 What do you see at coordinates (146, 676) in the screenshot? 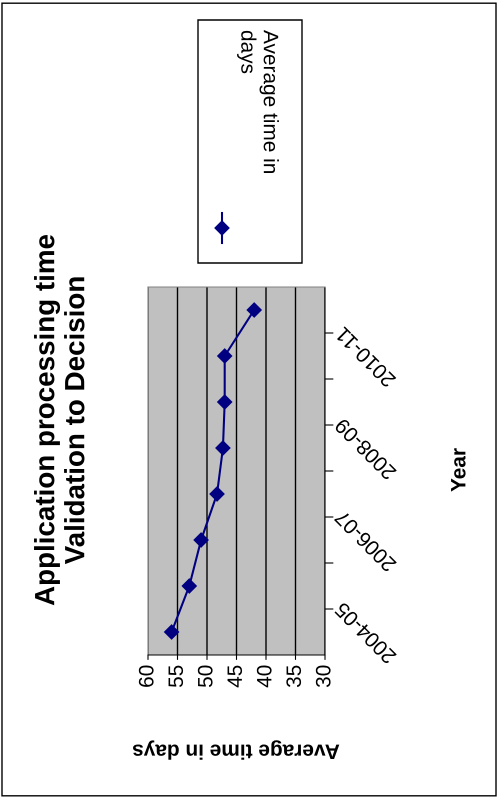
I see `x-tick-label: 60` at bounding box center [146, 676].